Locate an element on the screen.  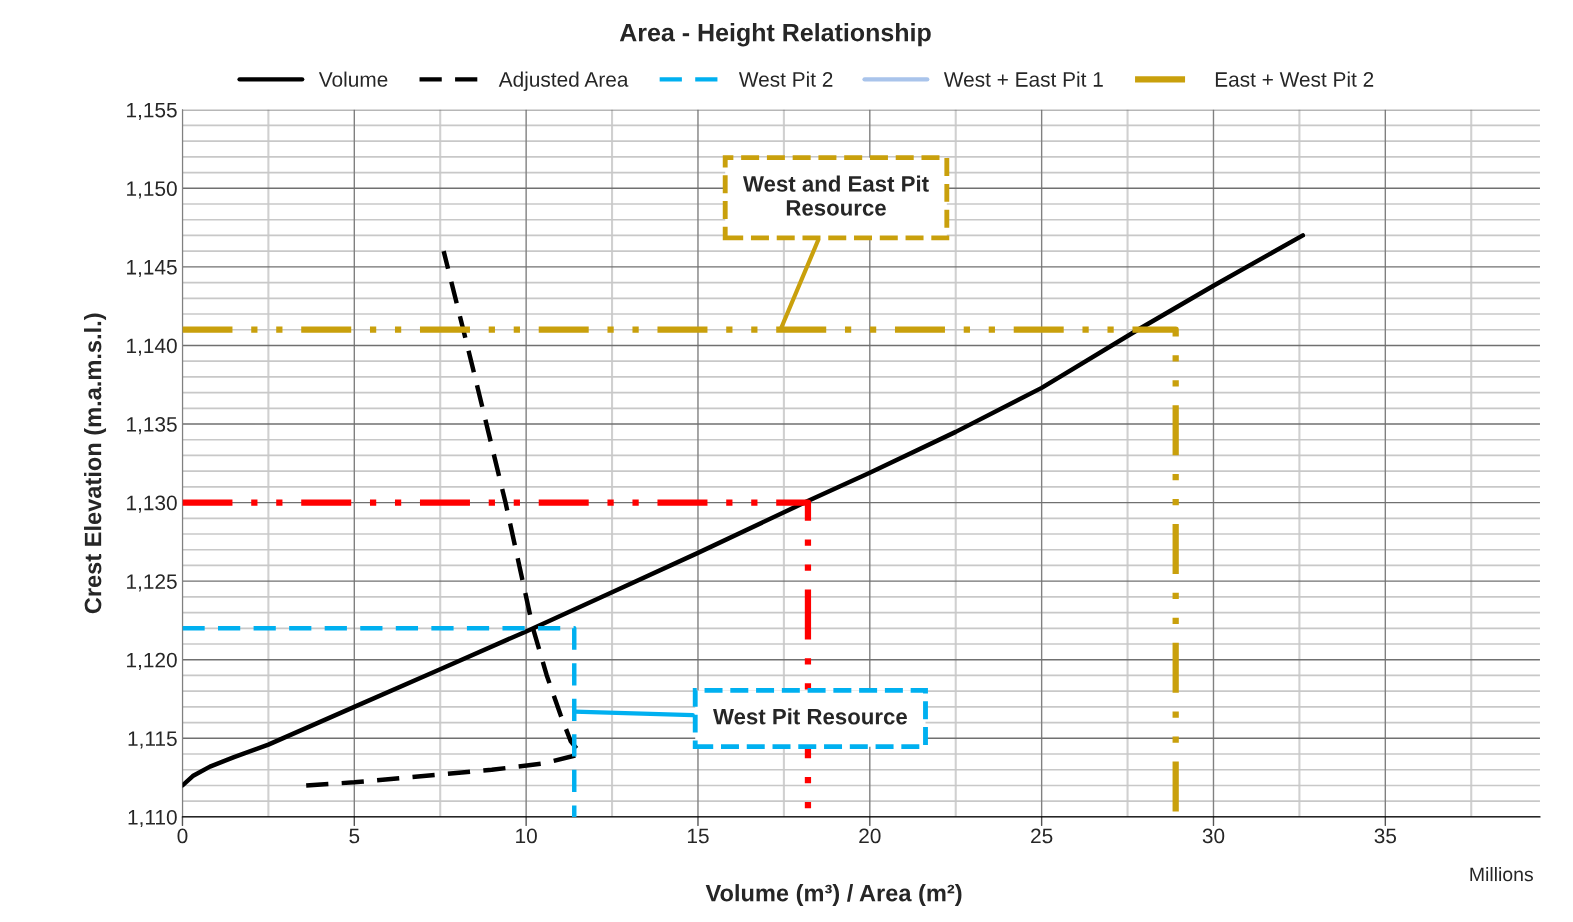
y-tick-label: 1,145 is located at coordinates (152, 269).